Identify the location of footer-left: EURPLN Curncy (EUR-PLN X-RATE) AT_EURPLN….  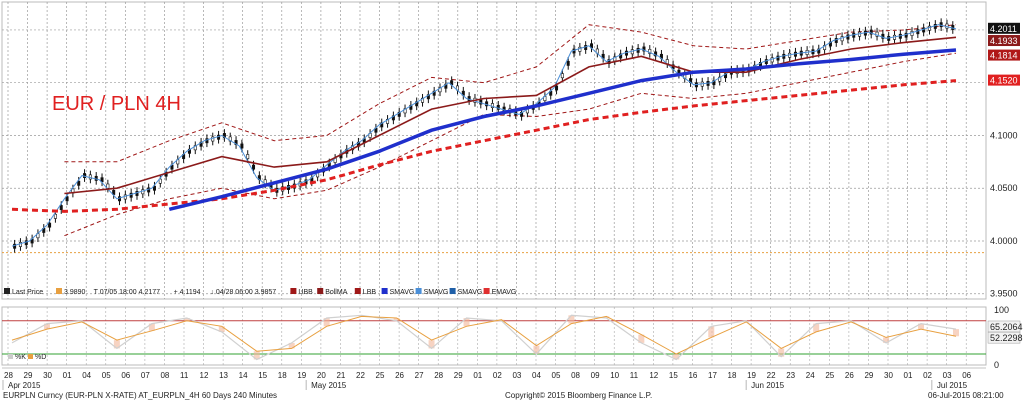
(140, 395).